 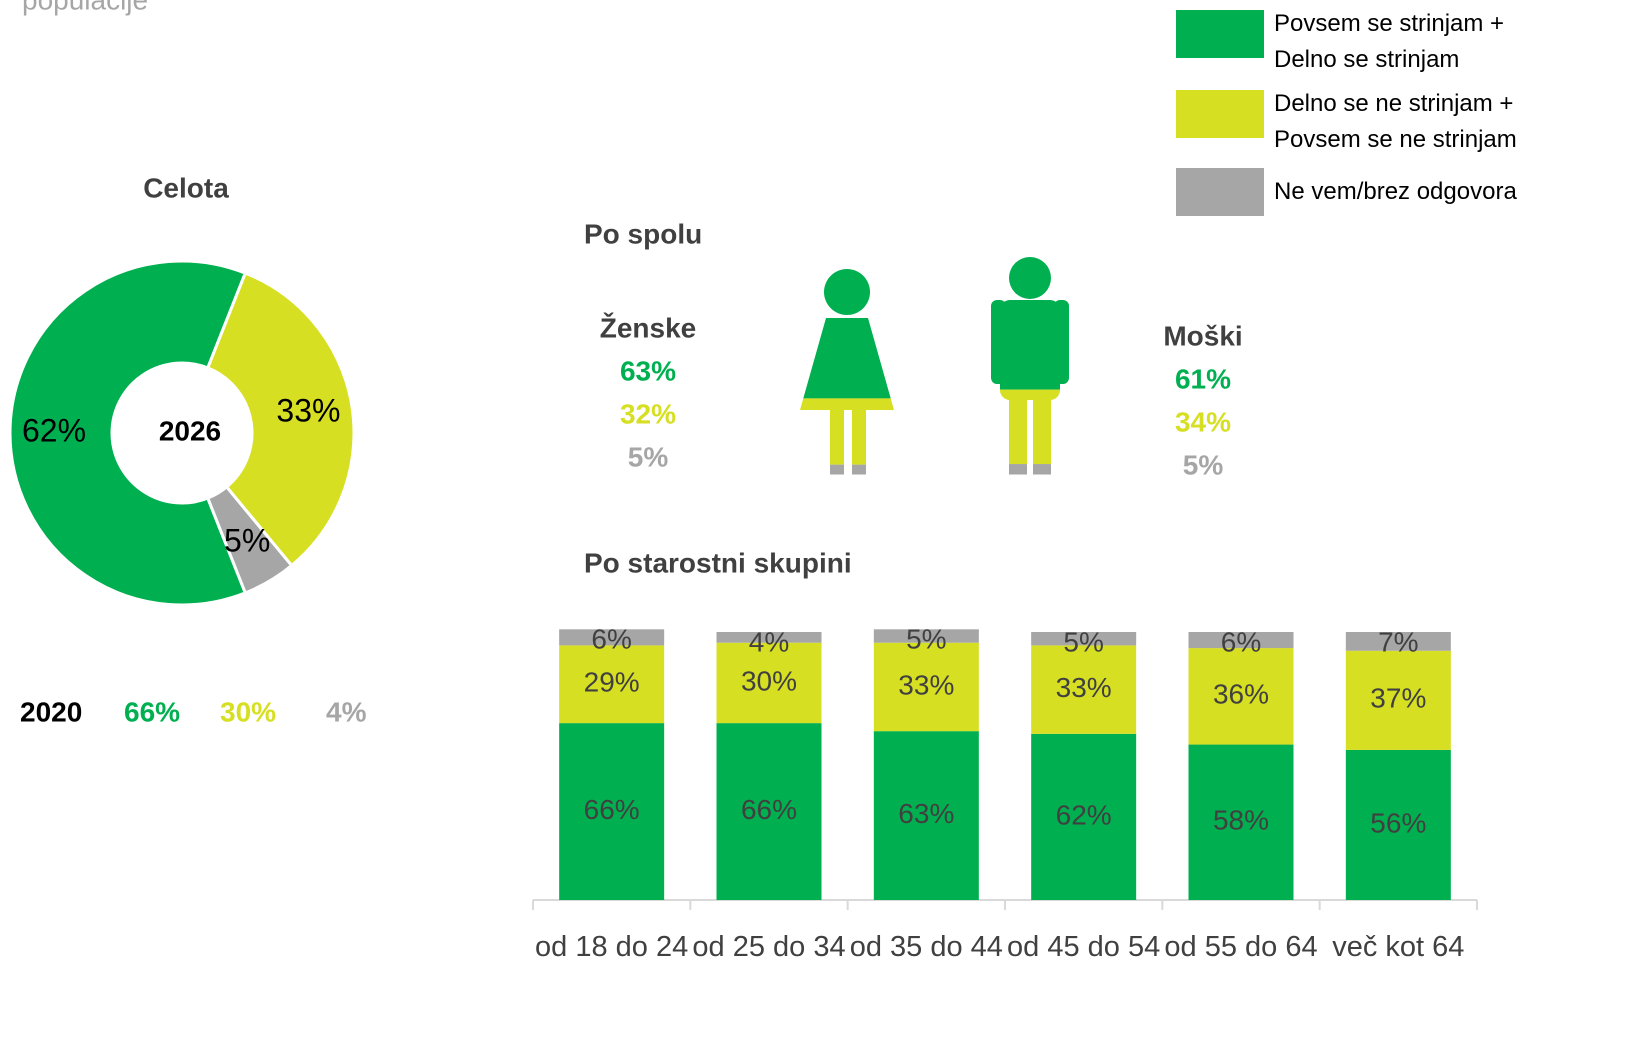 What do you see at coordinates (85, 7) in the screenshot?
I see `page-title: populacije` at bounding box center [85, 7].